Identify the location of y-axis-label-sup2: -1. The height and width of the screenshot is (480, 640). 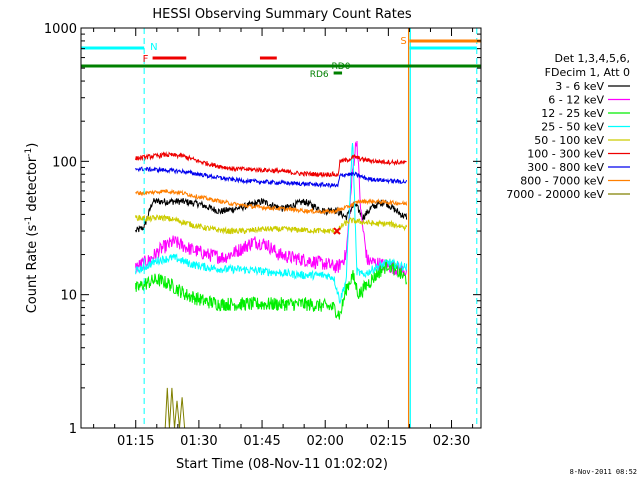
(29, 152).